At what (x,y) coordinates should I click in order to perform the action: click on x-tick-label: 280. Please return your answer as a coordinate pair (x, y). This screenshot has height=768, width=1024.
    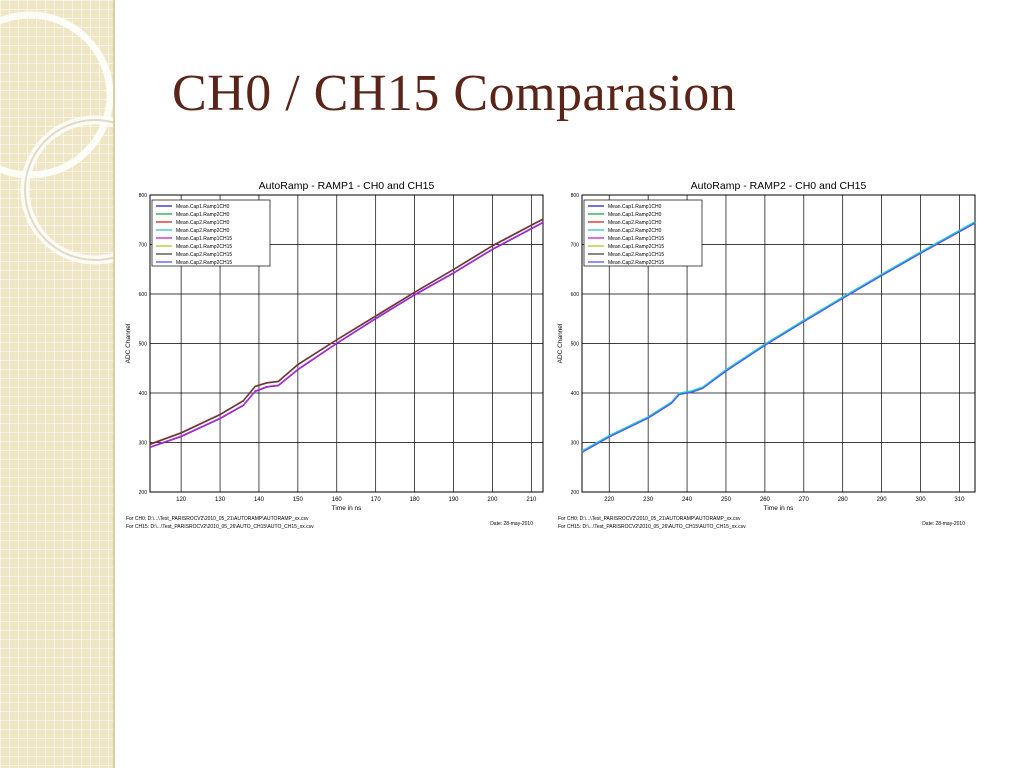
    Looking at the image, I should click on (843, 500).